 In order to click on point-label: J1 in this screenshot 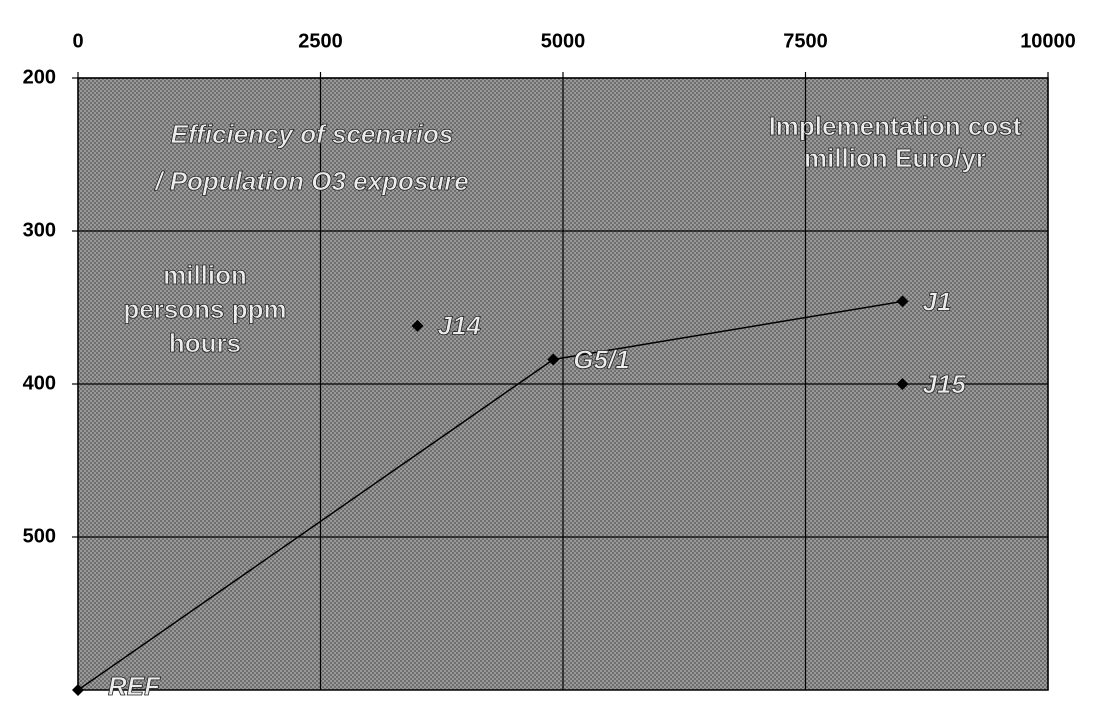, I will do `click(937, 301)`.